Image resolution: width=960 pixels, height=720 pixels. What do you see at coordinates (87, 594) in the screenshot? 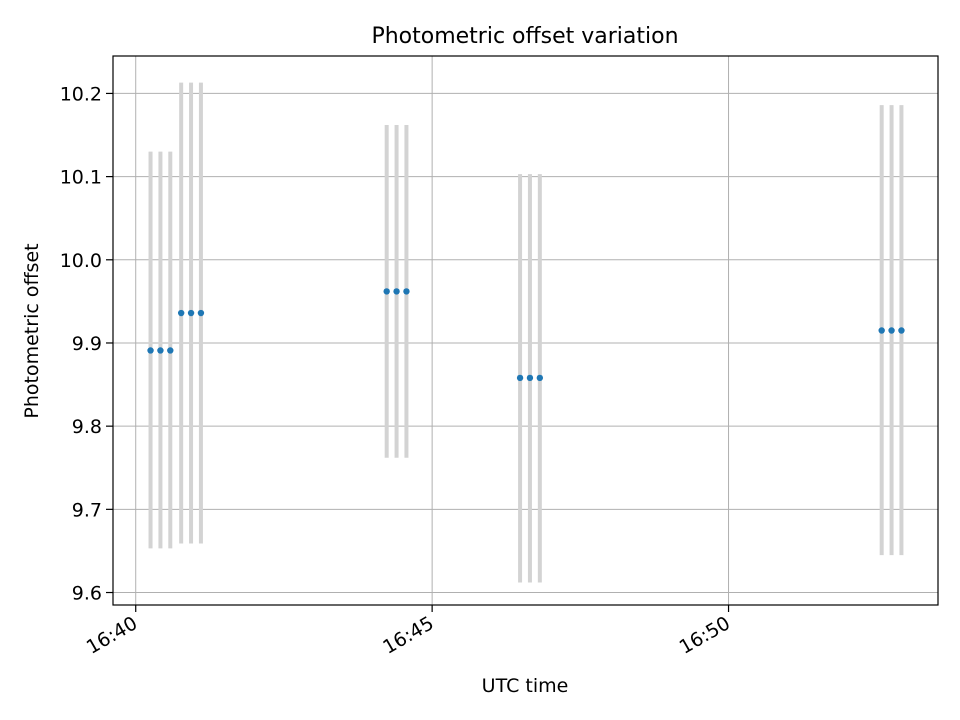
I see `y-tick-label: 9.6` at bounding box center [87, 594].